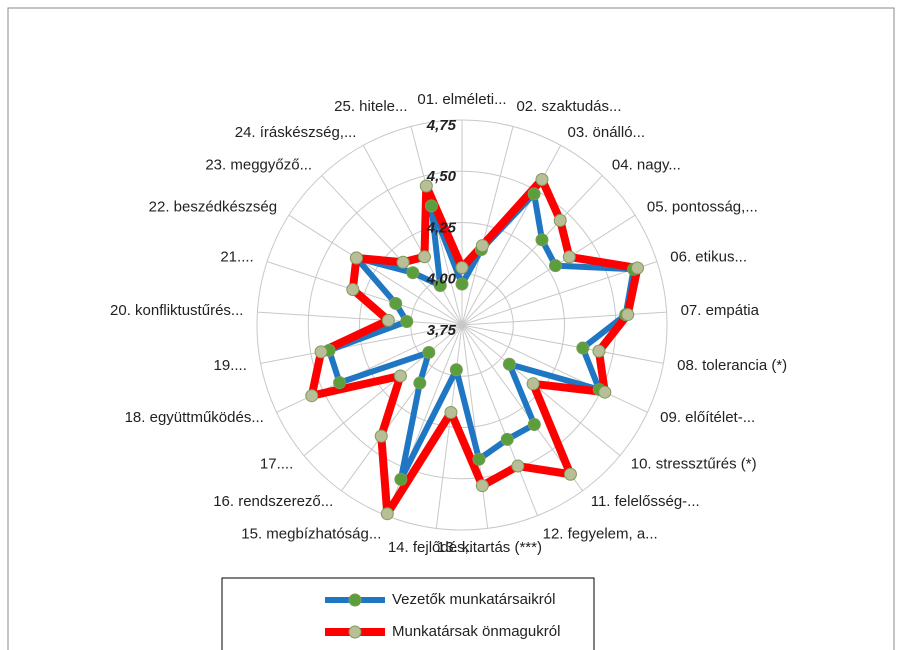 The height and width of the screenshot is (650, 902). Describe the element at coordinates (408, 613) in the screenshot. I see `legend-box` at that location.